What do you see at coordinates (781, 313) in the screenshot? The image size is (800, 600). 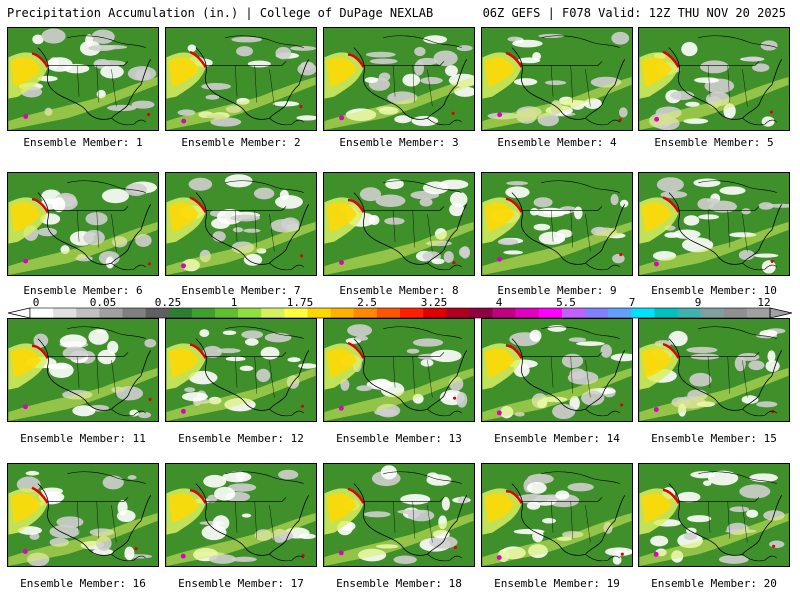 I see `scale-arrow-right` at bounding box center [781, 313].